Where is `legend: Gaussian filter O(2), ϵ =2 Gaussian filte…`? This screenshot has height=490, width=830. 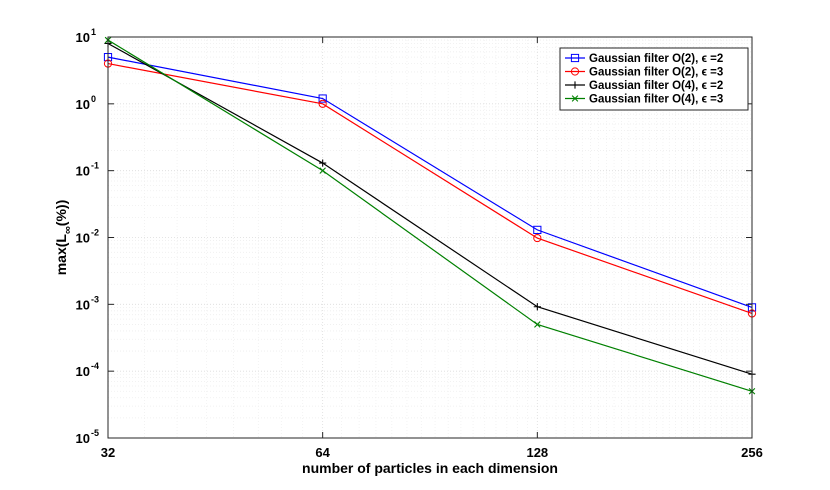
legend: Gaussian filter O(2), ϵ =2 Gaussian filte… is located at coordinates (654, 79).